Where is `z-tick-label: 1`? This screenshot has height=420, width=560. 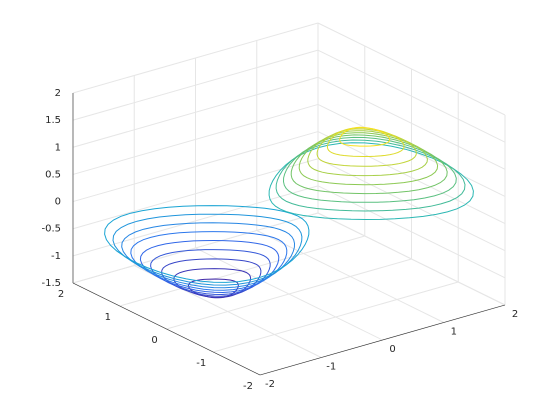
z-tick-label: 1 is located at coordinates (58, 147).